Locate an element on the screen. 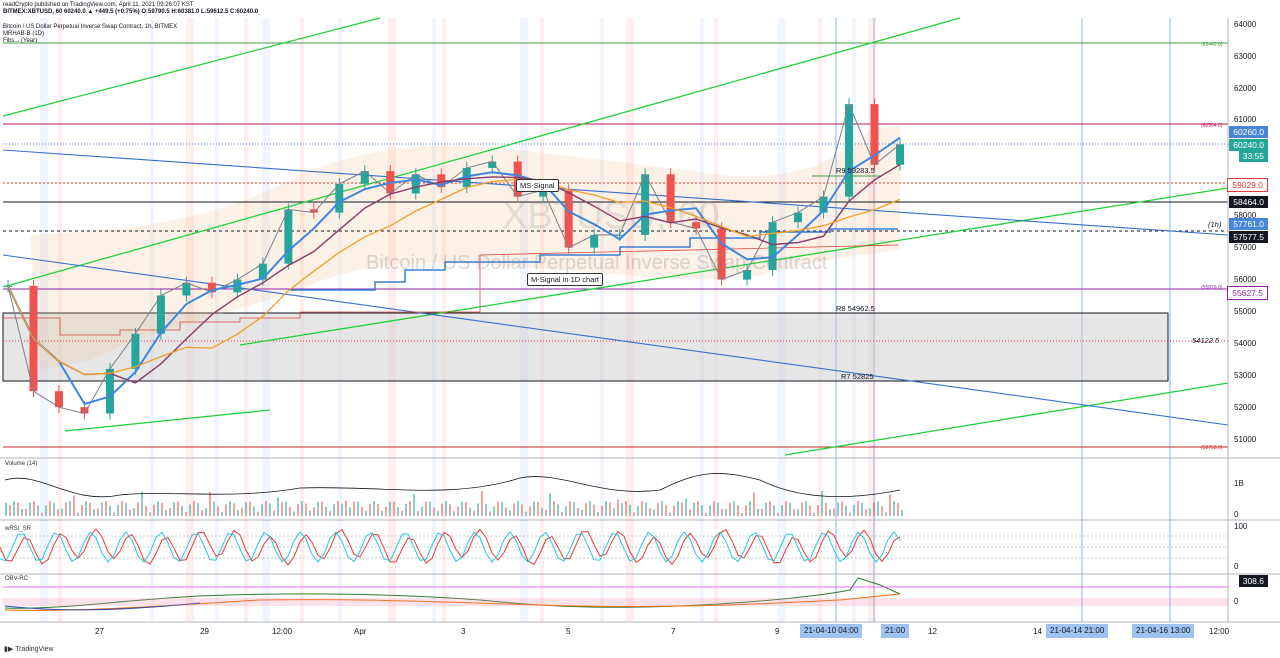 This screenshot has width=1280, height=658. wrsi-pane-label: wRSI_SR is located at coordinates (18, 529).